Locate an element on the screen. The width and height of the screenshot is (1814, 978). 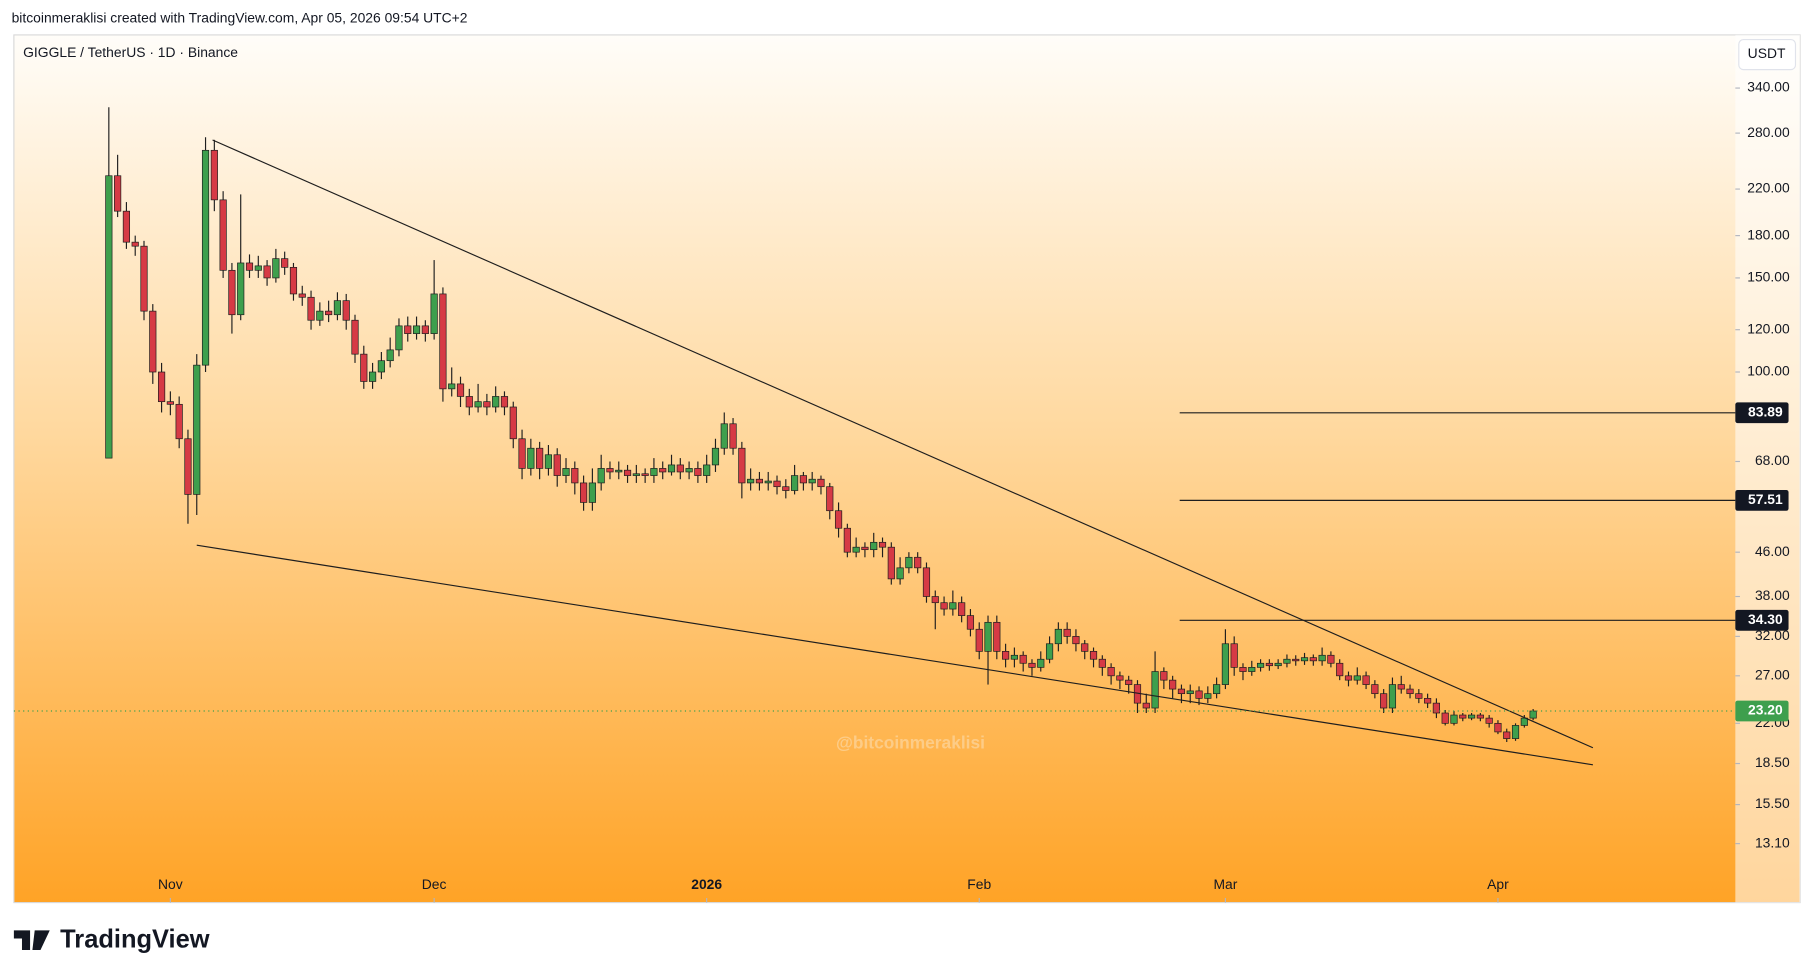
price-axis is located at coordinates (1768, 468).